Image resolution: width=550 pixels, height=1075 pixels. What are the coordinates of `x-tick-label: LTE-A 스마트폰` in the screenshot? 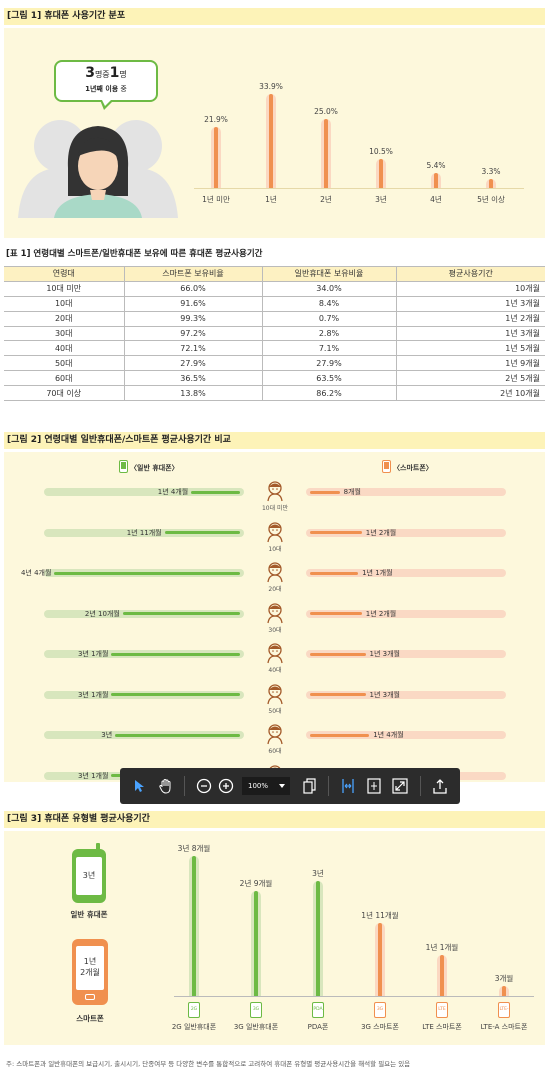 It's located at (504, 1027).